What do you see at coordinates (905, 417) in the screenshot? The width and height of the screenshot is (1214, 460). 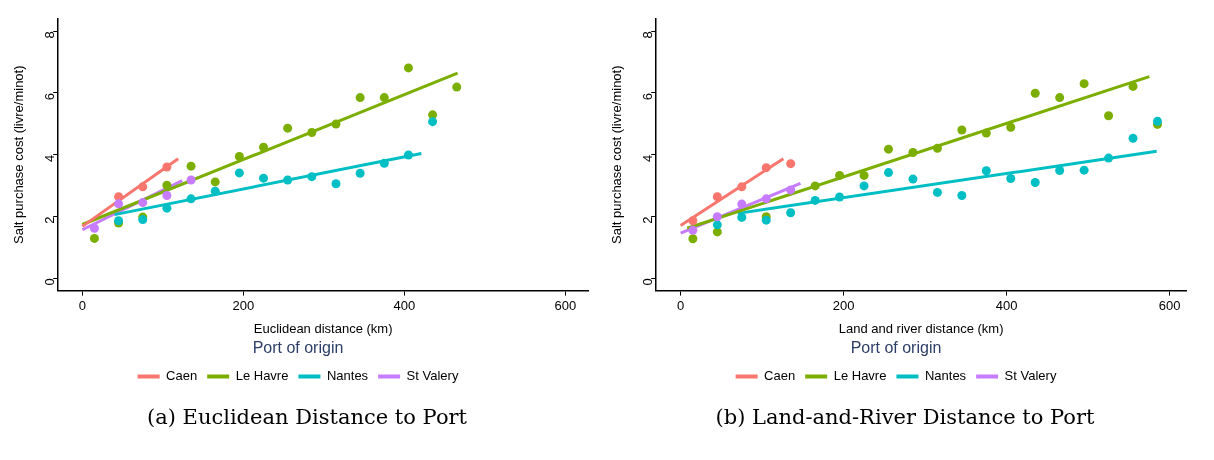 I see `text: (b) Land-and-River Distance to Port` at bounding box center [905, 417].